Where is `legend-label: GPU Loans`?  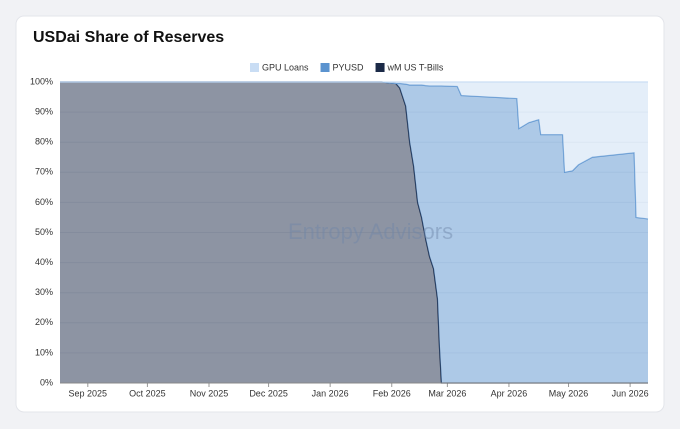 legend-label: GPU Loans is located at coordinates (285, 67).